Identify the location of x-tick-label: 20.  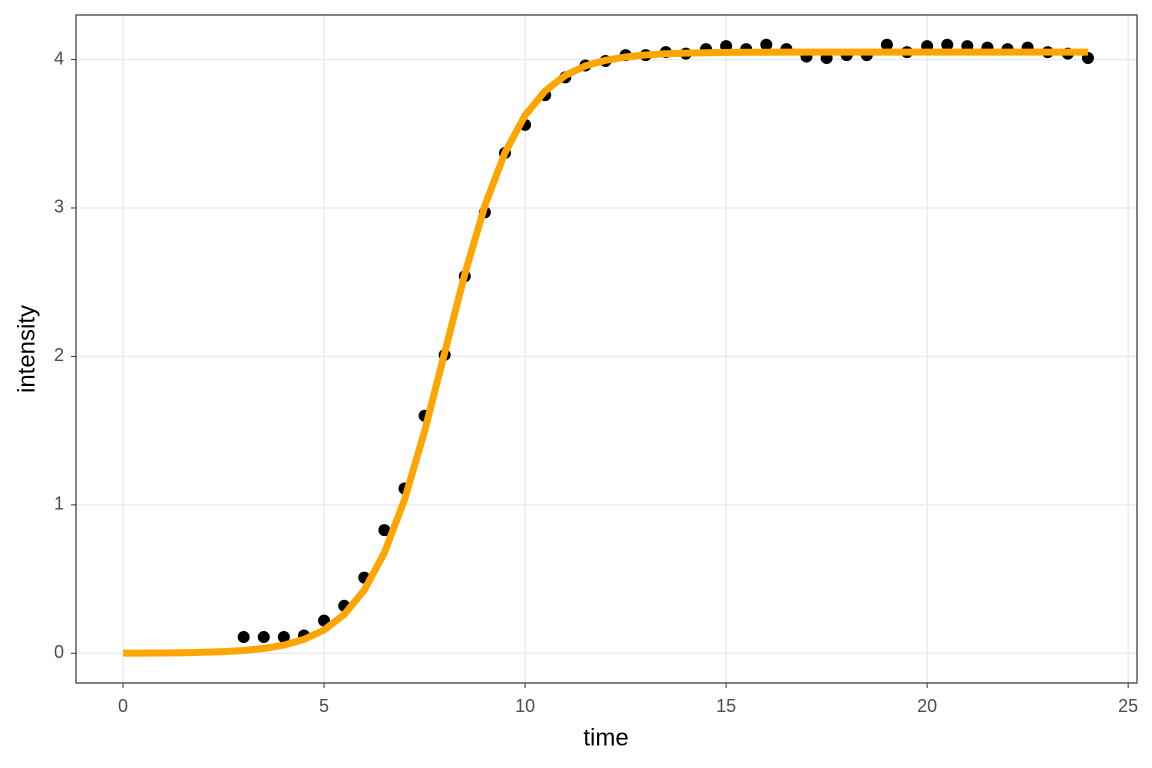
(927, 706).